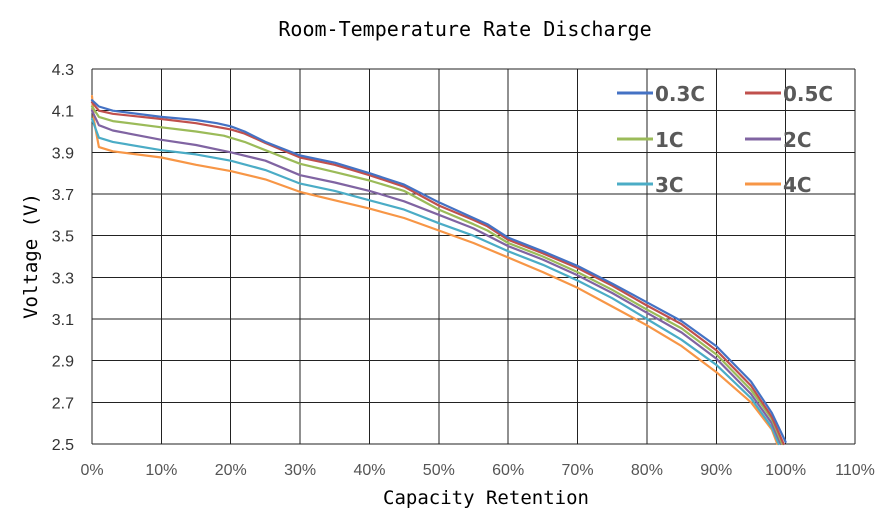 Image resolution: width=885 pixels, height=524 pixels. What do you see at coordinates (161, 470) in the screenshot?
I see `x-tick-label: 10%` at bounding box center [161, 470].